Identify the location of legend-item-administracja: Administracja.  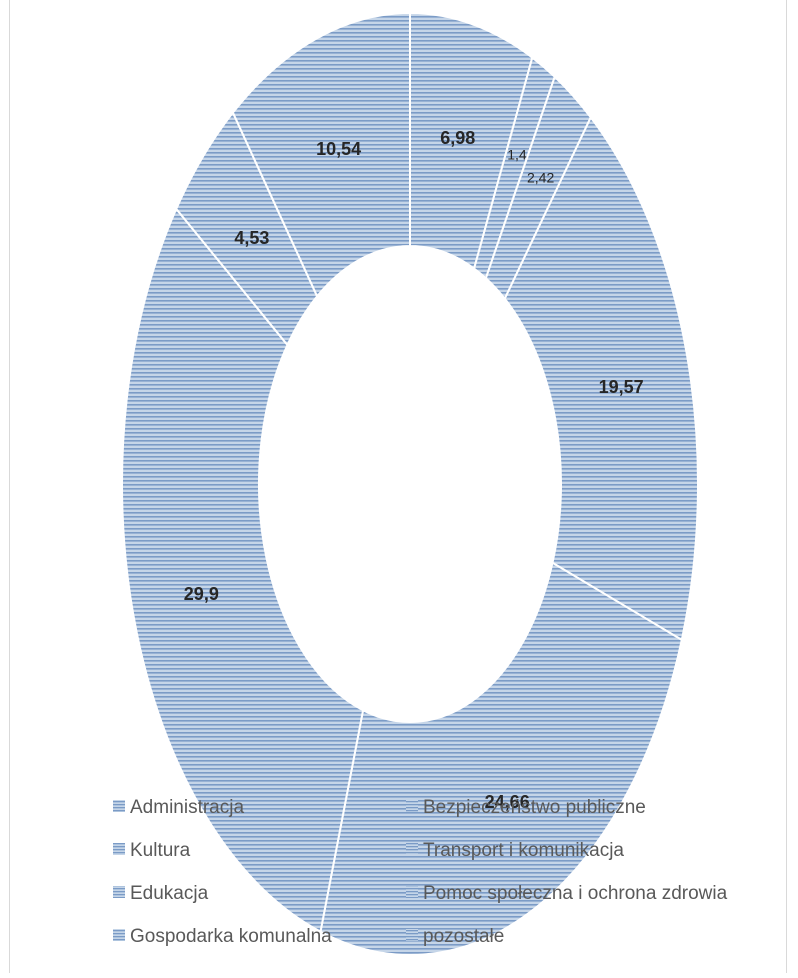
(178, 807).